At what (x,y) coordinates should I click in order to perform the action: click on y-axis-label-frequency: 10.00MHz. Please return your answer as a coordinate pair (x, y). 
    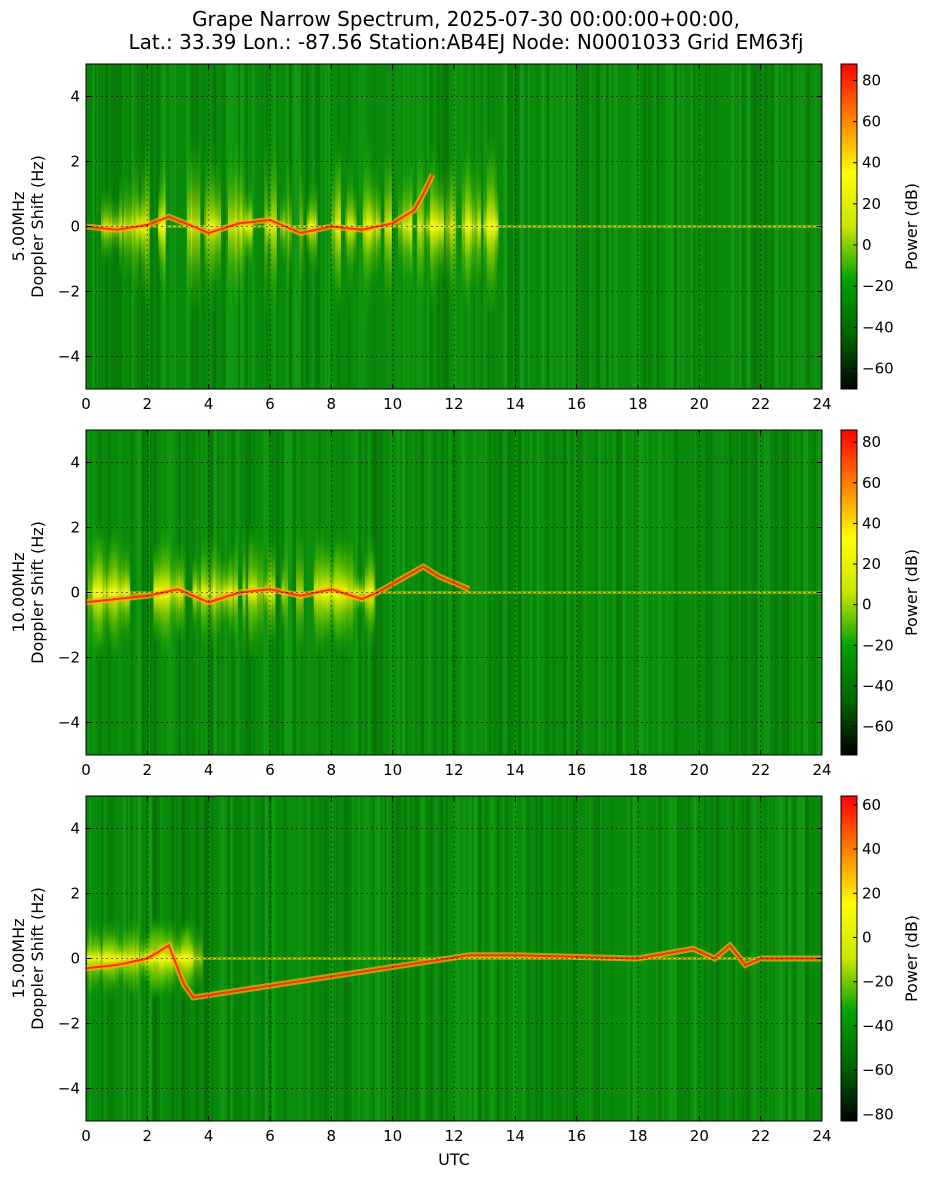
    Looking at the image, I should click on (18, 592).